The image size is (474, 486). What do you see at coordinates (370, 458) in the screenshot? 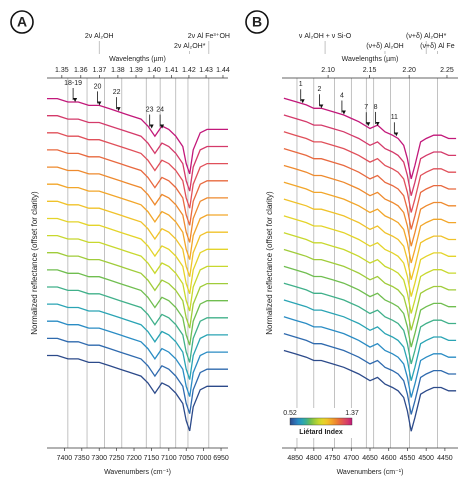
I see `x-tick-label: 4650` at bounding box center [370, 458].